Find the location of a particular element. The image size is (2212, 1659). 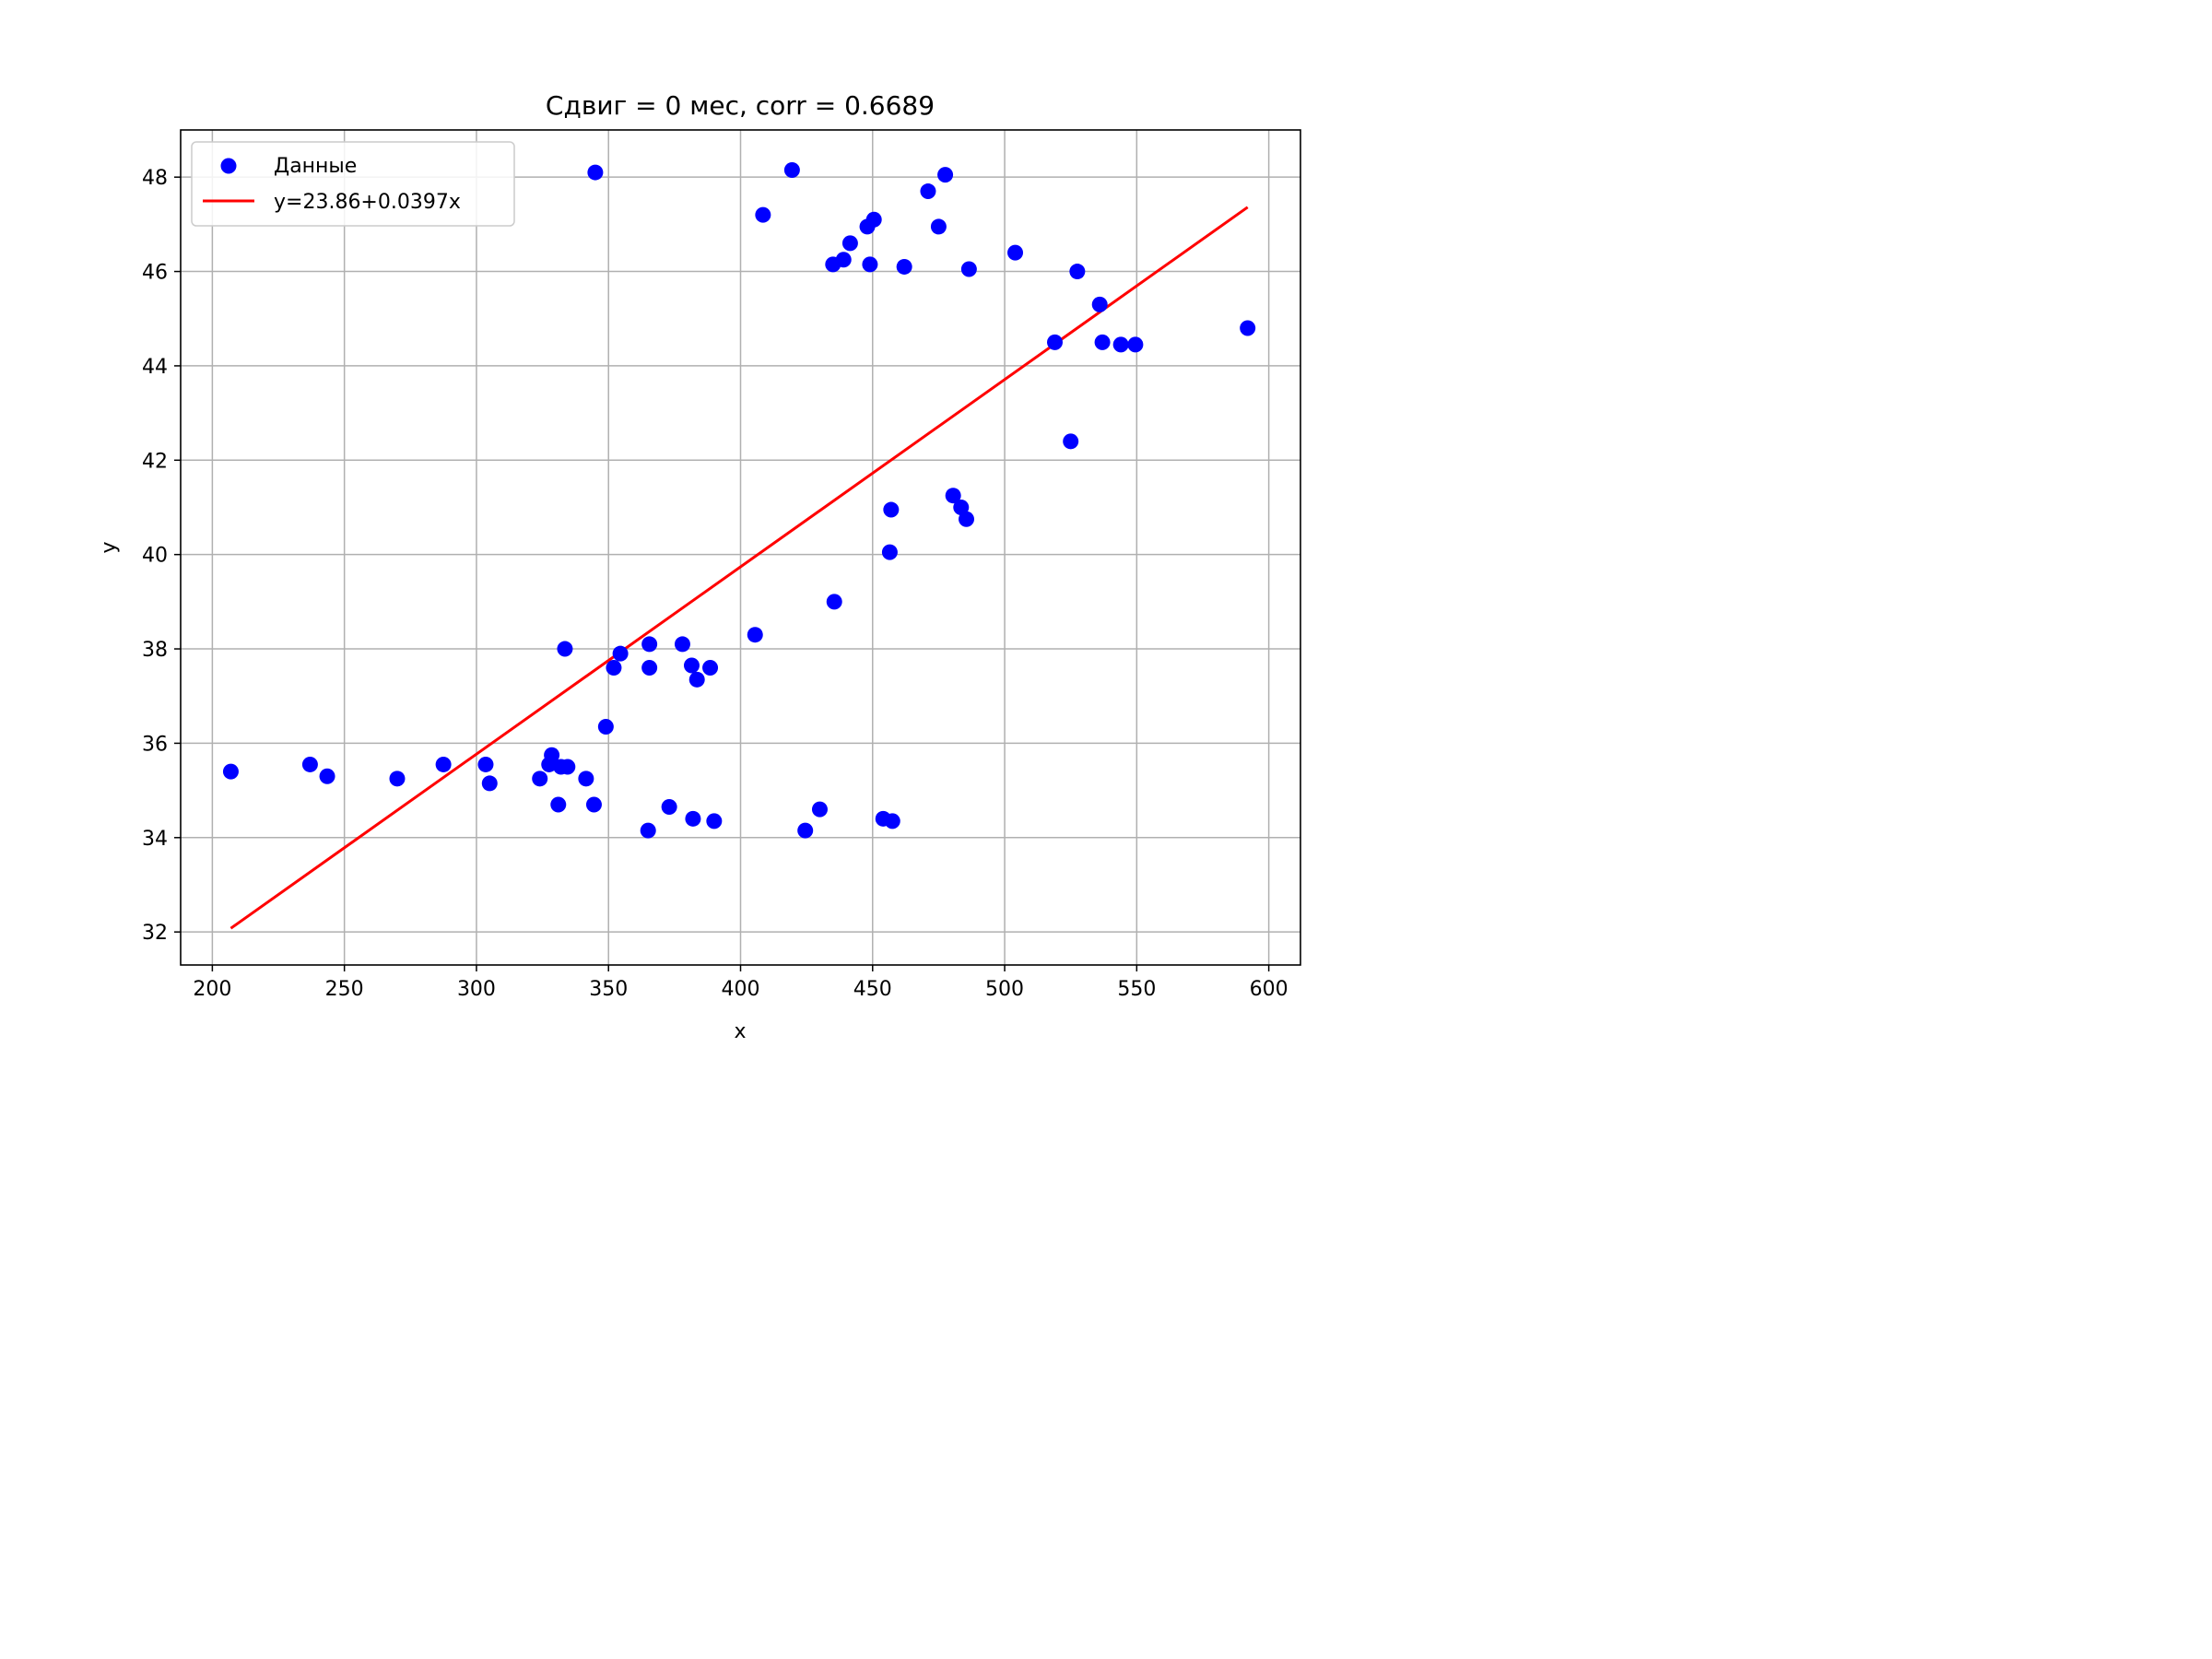

legend-label-fit: y=23.86+0.0397x is located at coordinates (367, 202).